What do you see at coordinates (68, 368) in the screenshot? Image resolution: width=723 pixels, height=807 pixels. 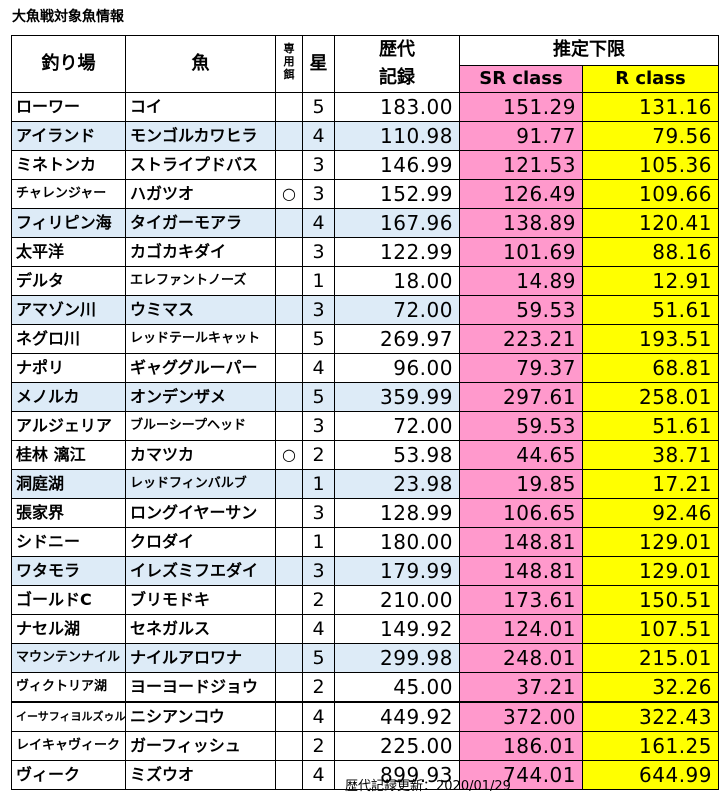 I see `cell-place: ナポリ` at bounding box center [68, 368].